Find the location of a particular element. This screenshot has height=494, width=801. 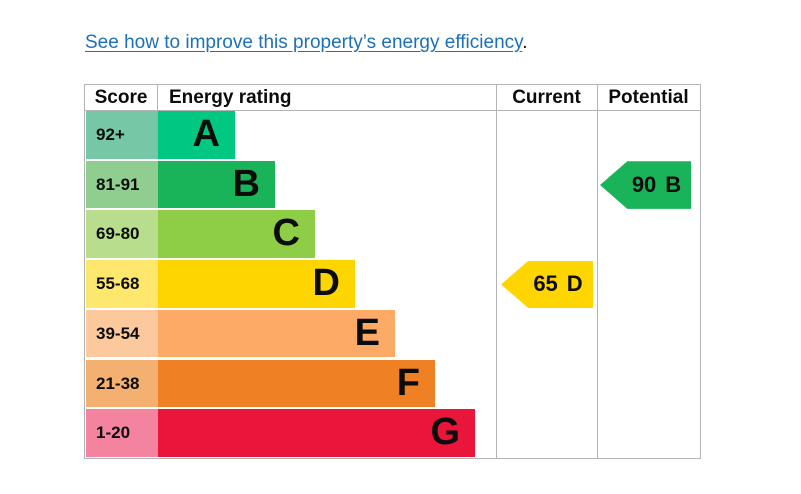

score-range-c: 69-80 is located at coordinates (126, 234).